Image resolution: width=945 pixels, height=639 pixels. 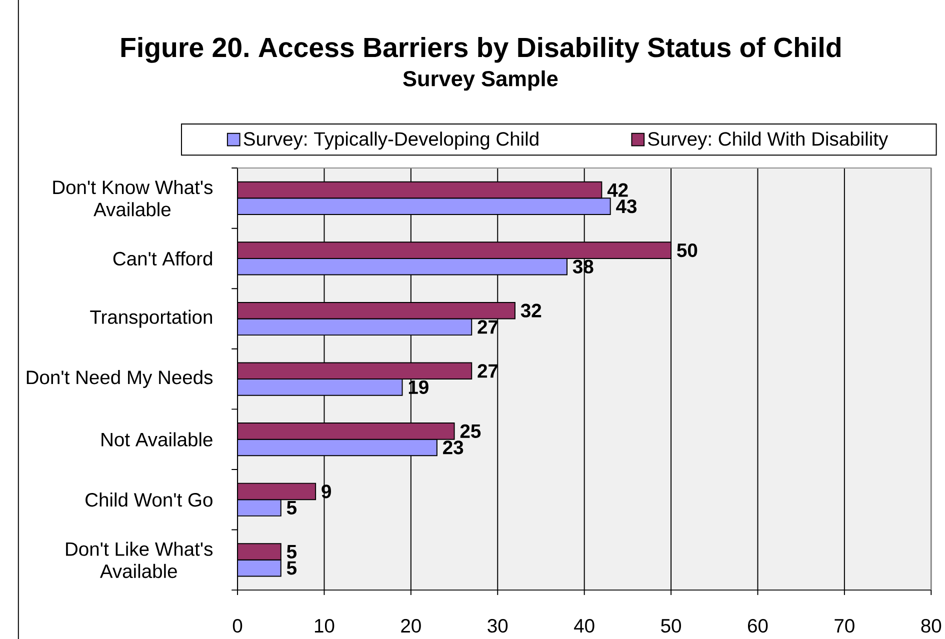 I want to click on data-label: 42, so click(x=617, y=190).